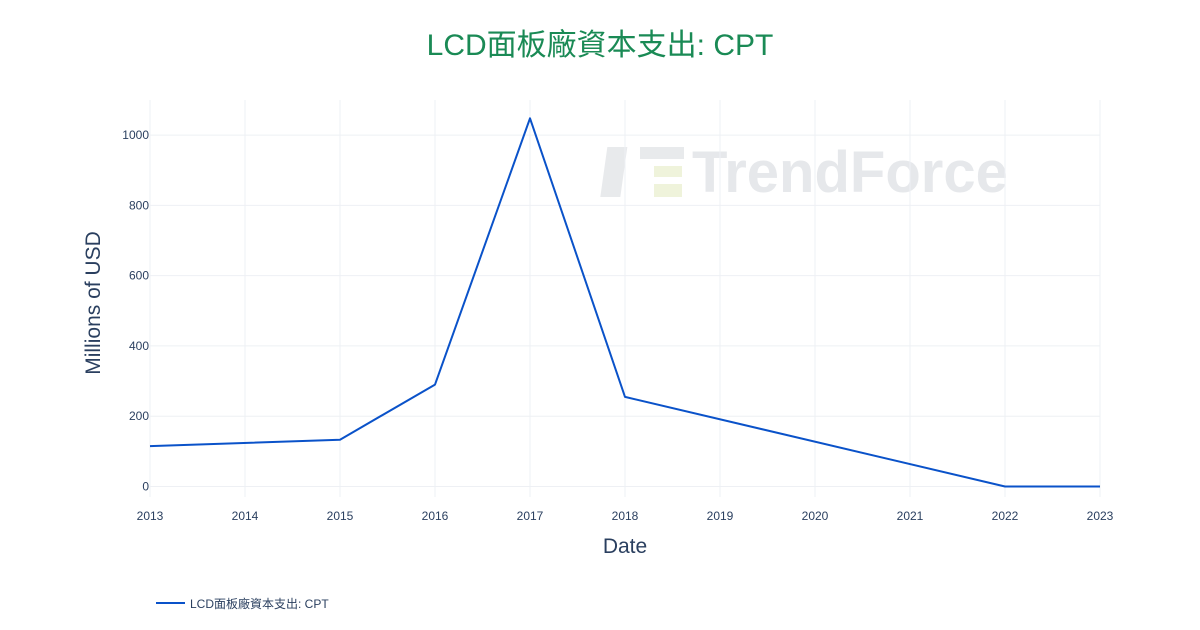 The width and height of the screenshot is (1200, 630). What do you see at coordinates (135, 310) in the screenshot?
I see `y-tick-labels: 0 200 400 600 800 1000` at bounding box center [135, 310].